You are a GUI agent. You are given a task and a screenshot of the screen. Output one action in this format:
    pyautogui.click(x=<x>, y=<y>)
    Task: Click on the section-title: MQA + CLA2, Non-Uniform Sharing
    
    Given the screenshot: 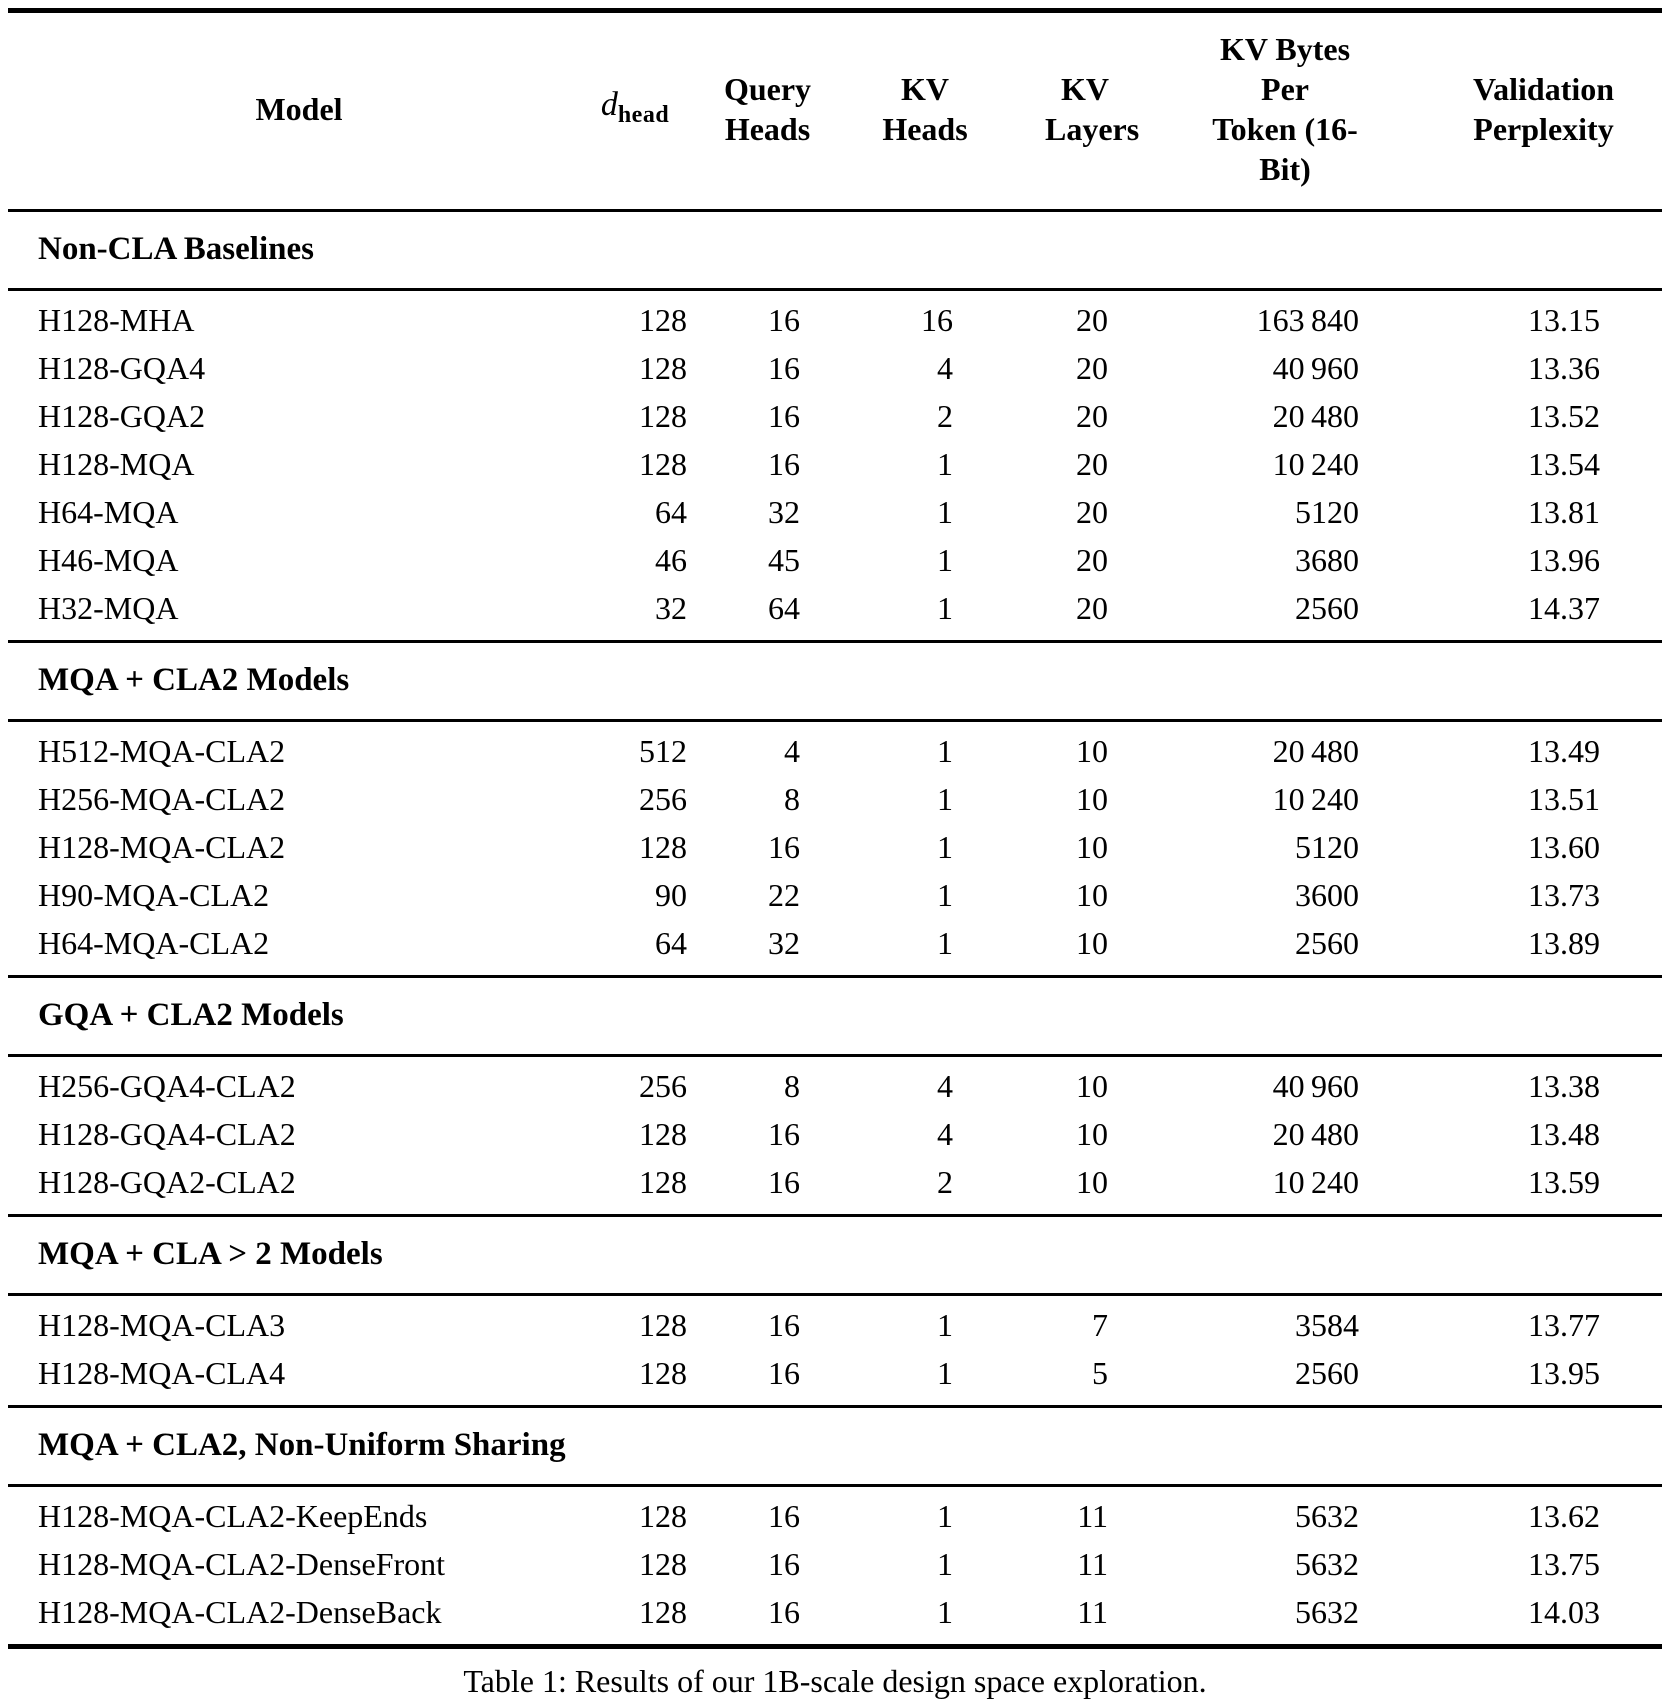 What is the action you would take?
    pyautogui.click(x=835, y=1446)
    